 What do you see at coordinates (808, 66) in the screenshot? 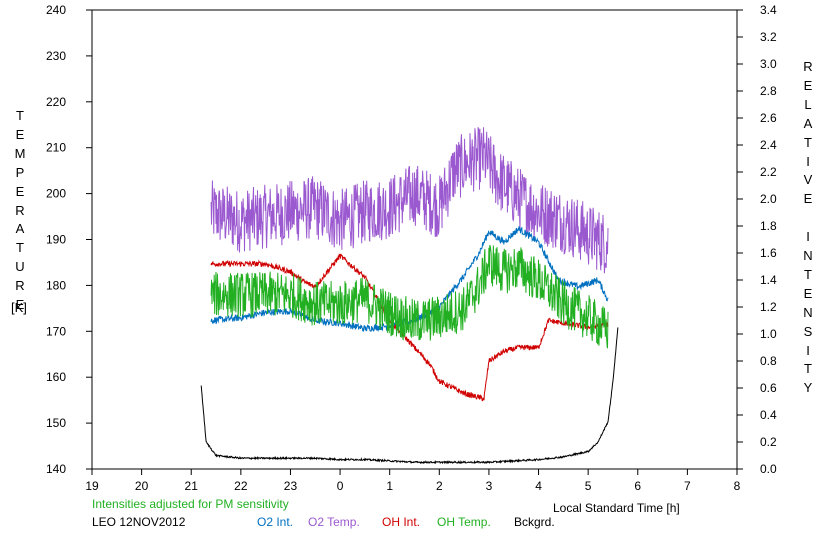
I see `right-title-letter: R` at bounding box center [808, 66].